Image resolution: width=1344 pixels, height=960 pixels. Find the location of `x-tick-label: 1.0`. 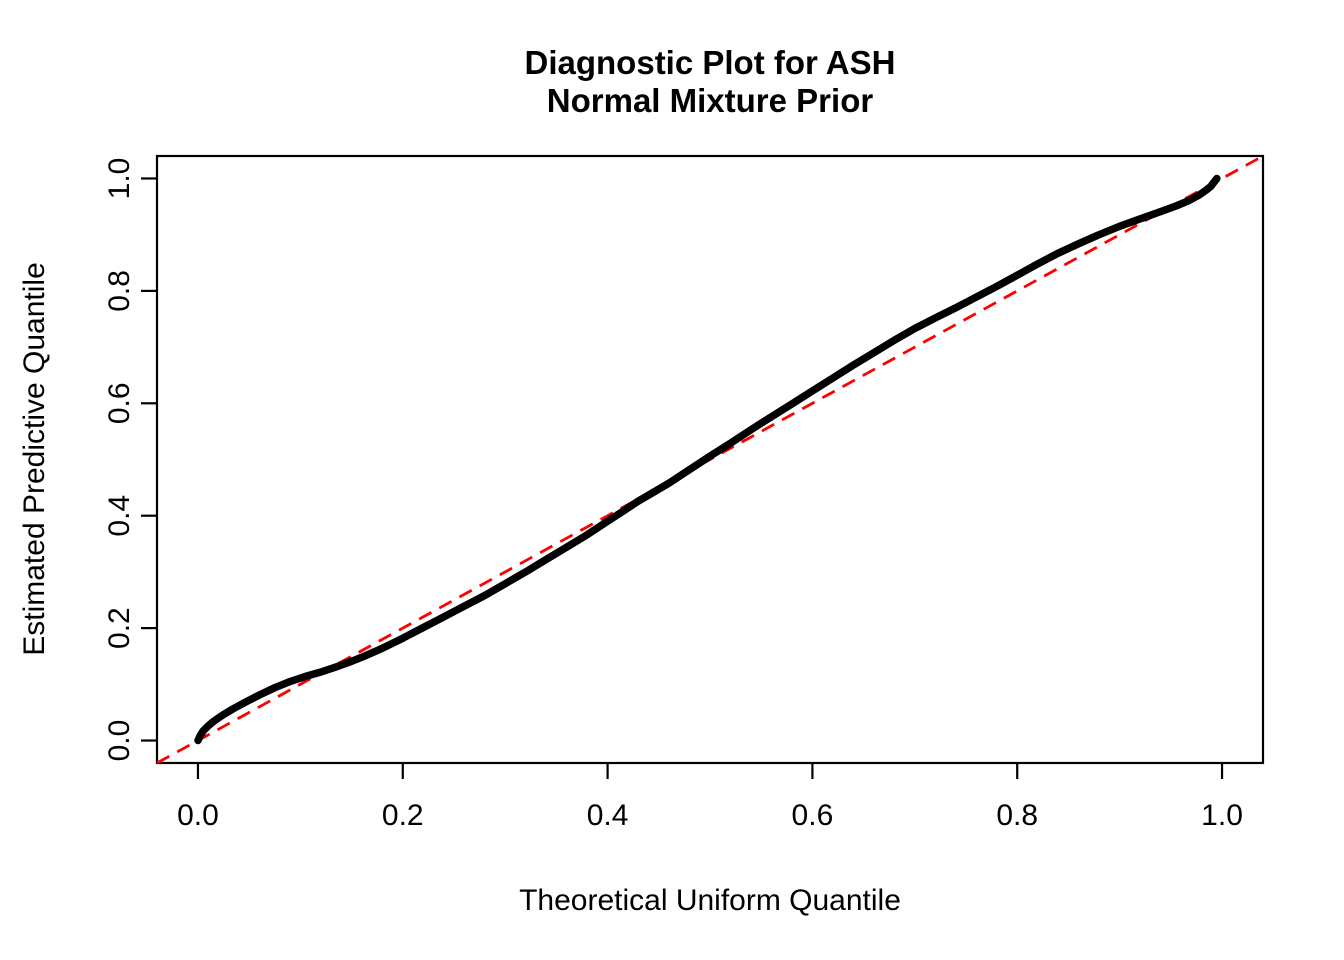

x-tick-label: 1.0 is located at coordinates (1222, 815).